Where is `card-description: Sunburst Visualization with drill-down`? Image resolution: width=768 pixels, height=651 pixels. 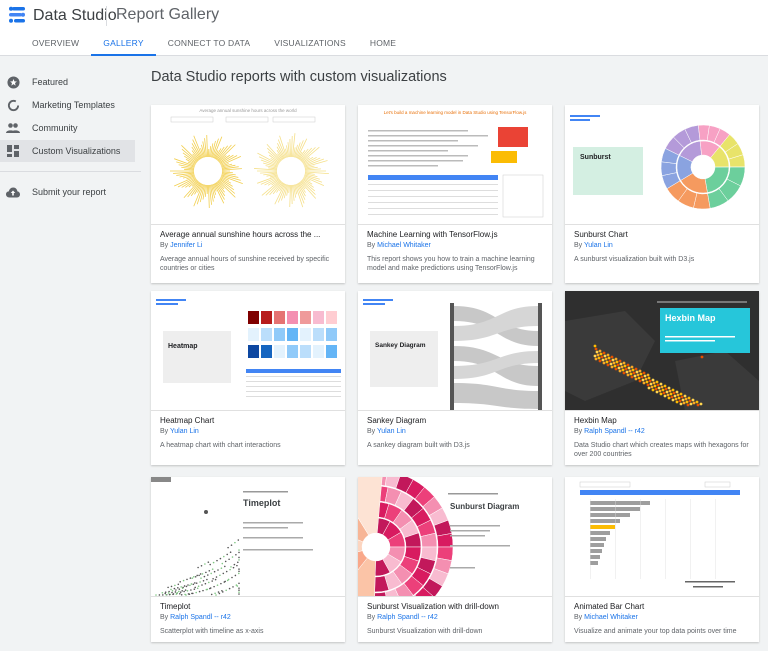 card-description: Sunburst Visualization with drill-down is located at coordinates (425, 631).